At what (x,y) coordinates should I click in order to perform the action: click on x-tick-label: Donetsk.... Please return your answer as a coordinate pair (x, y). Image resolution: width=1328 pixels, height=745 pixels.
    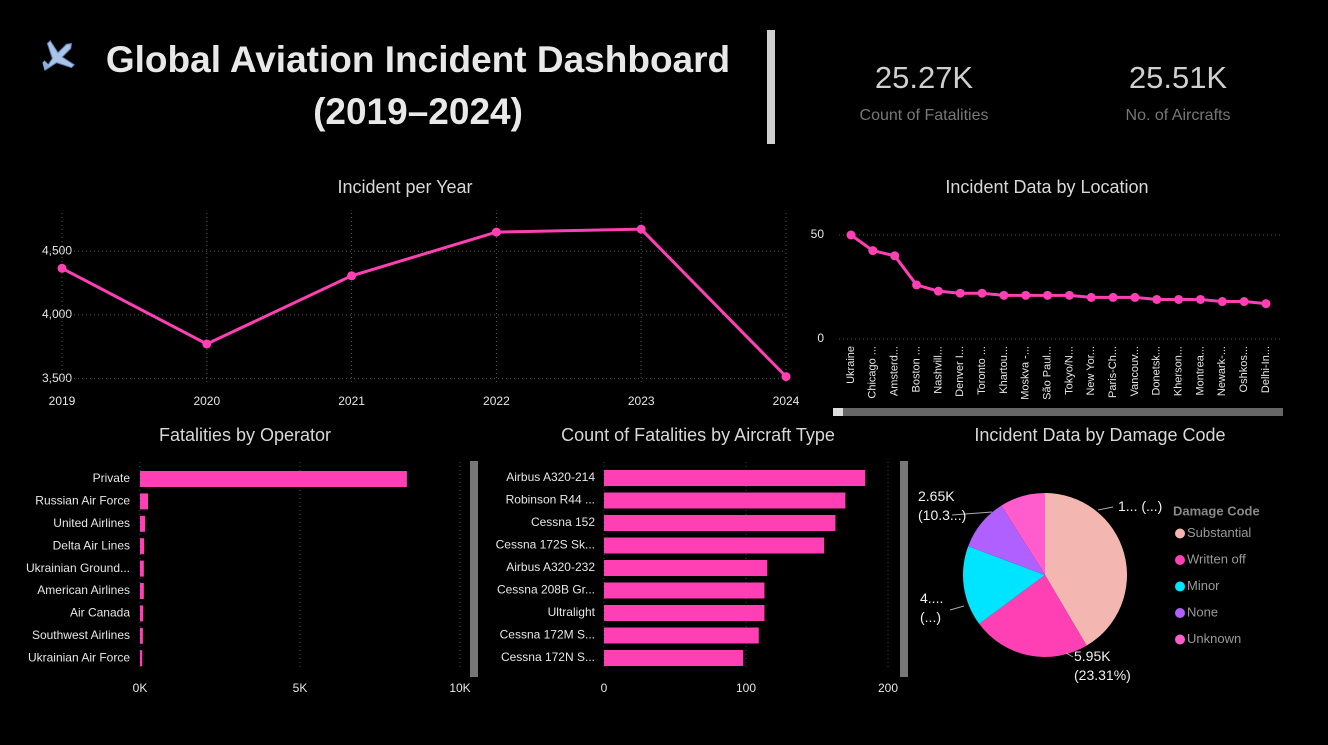
    Looking at the image, I should click on (1157, 371).